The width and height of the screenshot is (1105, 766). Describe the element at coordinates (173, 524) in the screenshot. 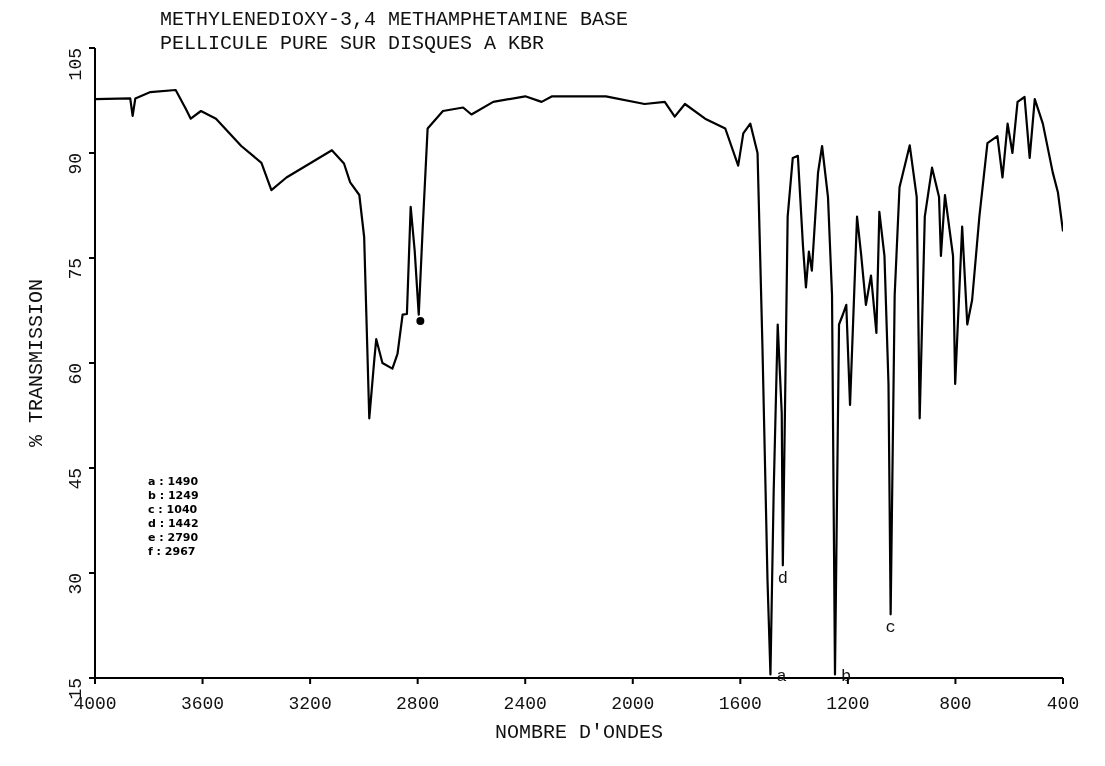

I see `annotation: d : 1442` at that location.